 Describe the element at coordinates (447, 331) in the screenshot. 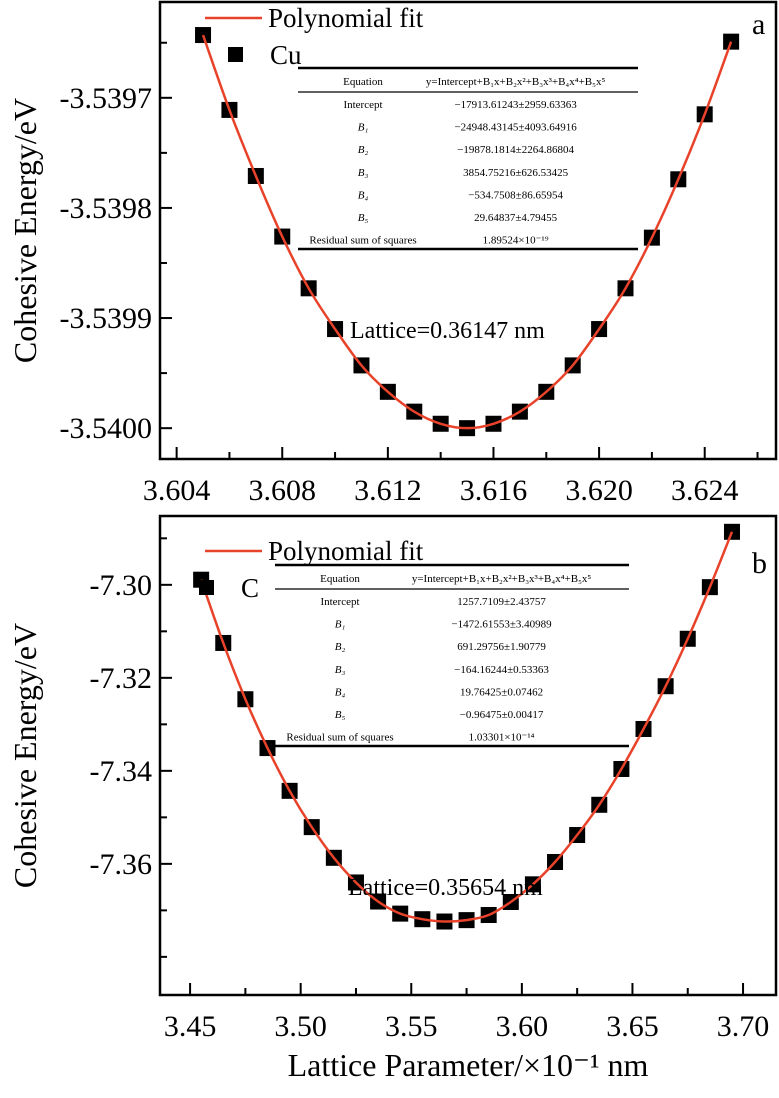

I see `lattice-annotation: Lattice=0.36147 nm` at that location.